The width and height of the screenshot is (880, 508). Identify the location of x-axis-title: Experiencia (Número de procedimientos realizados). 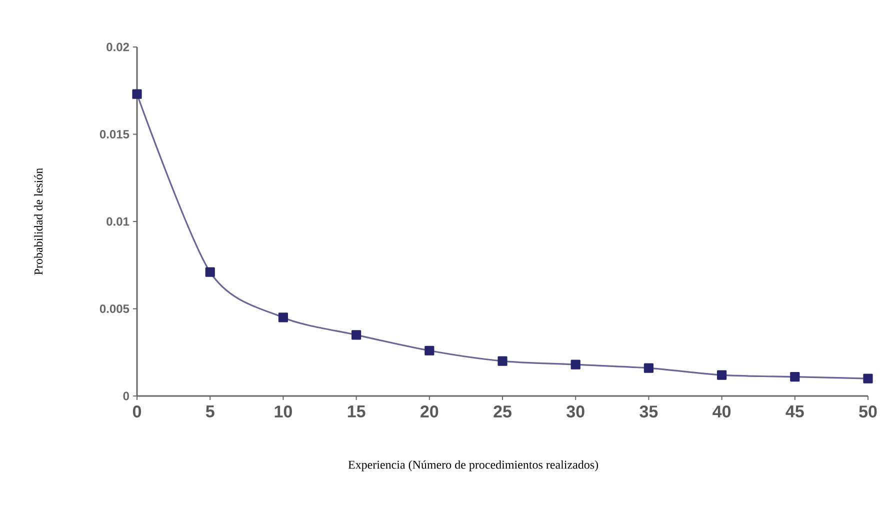
(473, 466).